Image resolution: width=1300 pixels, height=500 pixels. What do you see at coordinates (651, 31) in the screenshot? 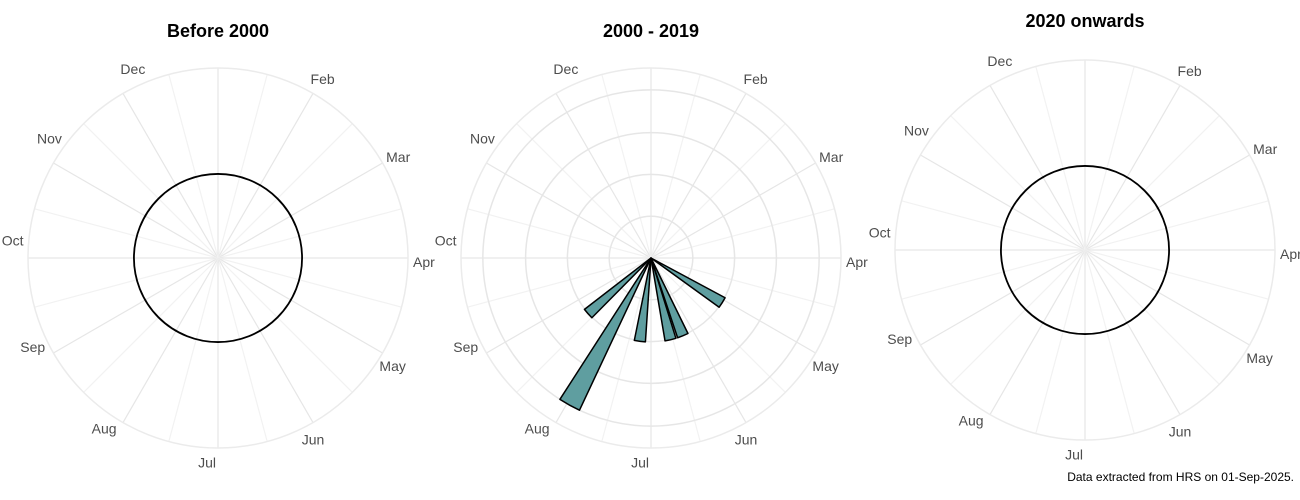
I see `chart-title: 2000 - 2019` at bounding box center [651, 31].